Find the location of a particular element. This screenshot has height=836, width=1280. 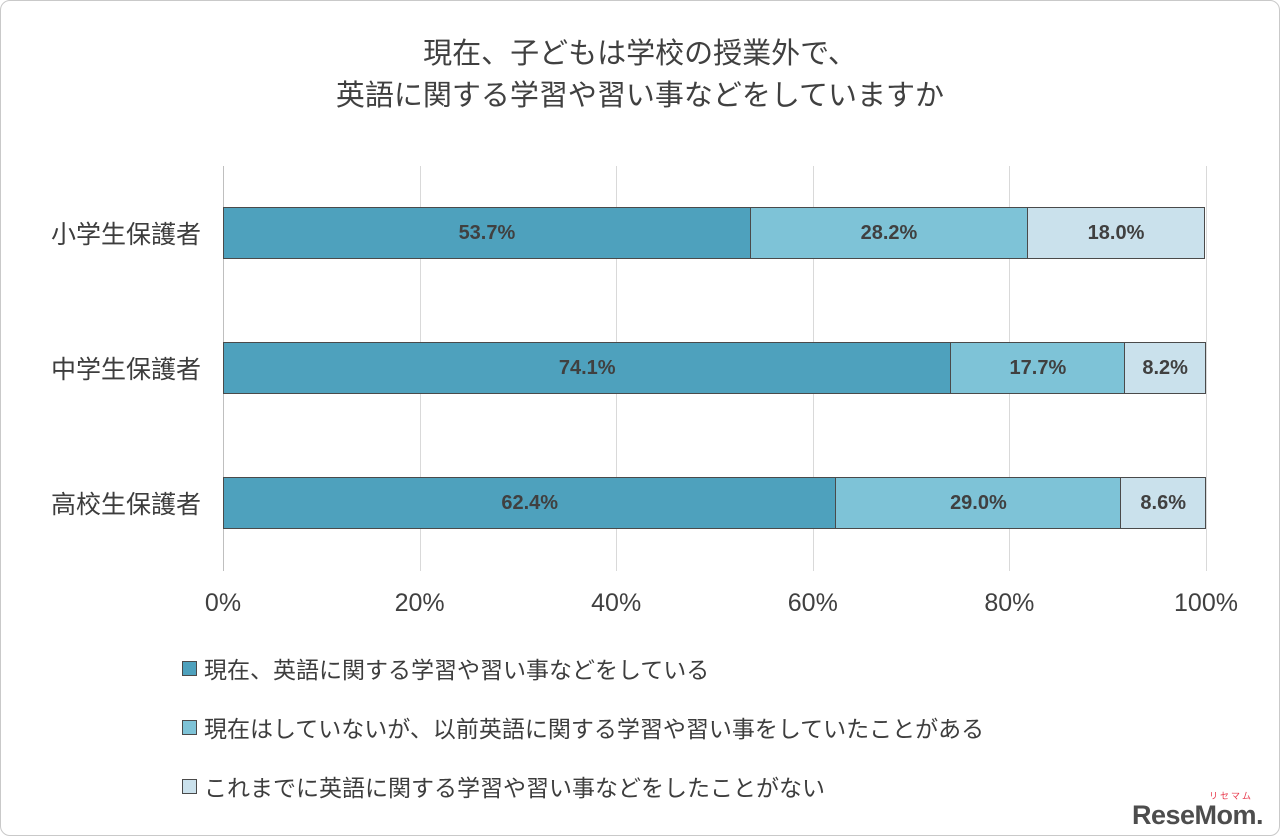

chart-title-line1: 現在、子どもは学校の授業外で、 is located at coordinates (640, 54).